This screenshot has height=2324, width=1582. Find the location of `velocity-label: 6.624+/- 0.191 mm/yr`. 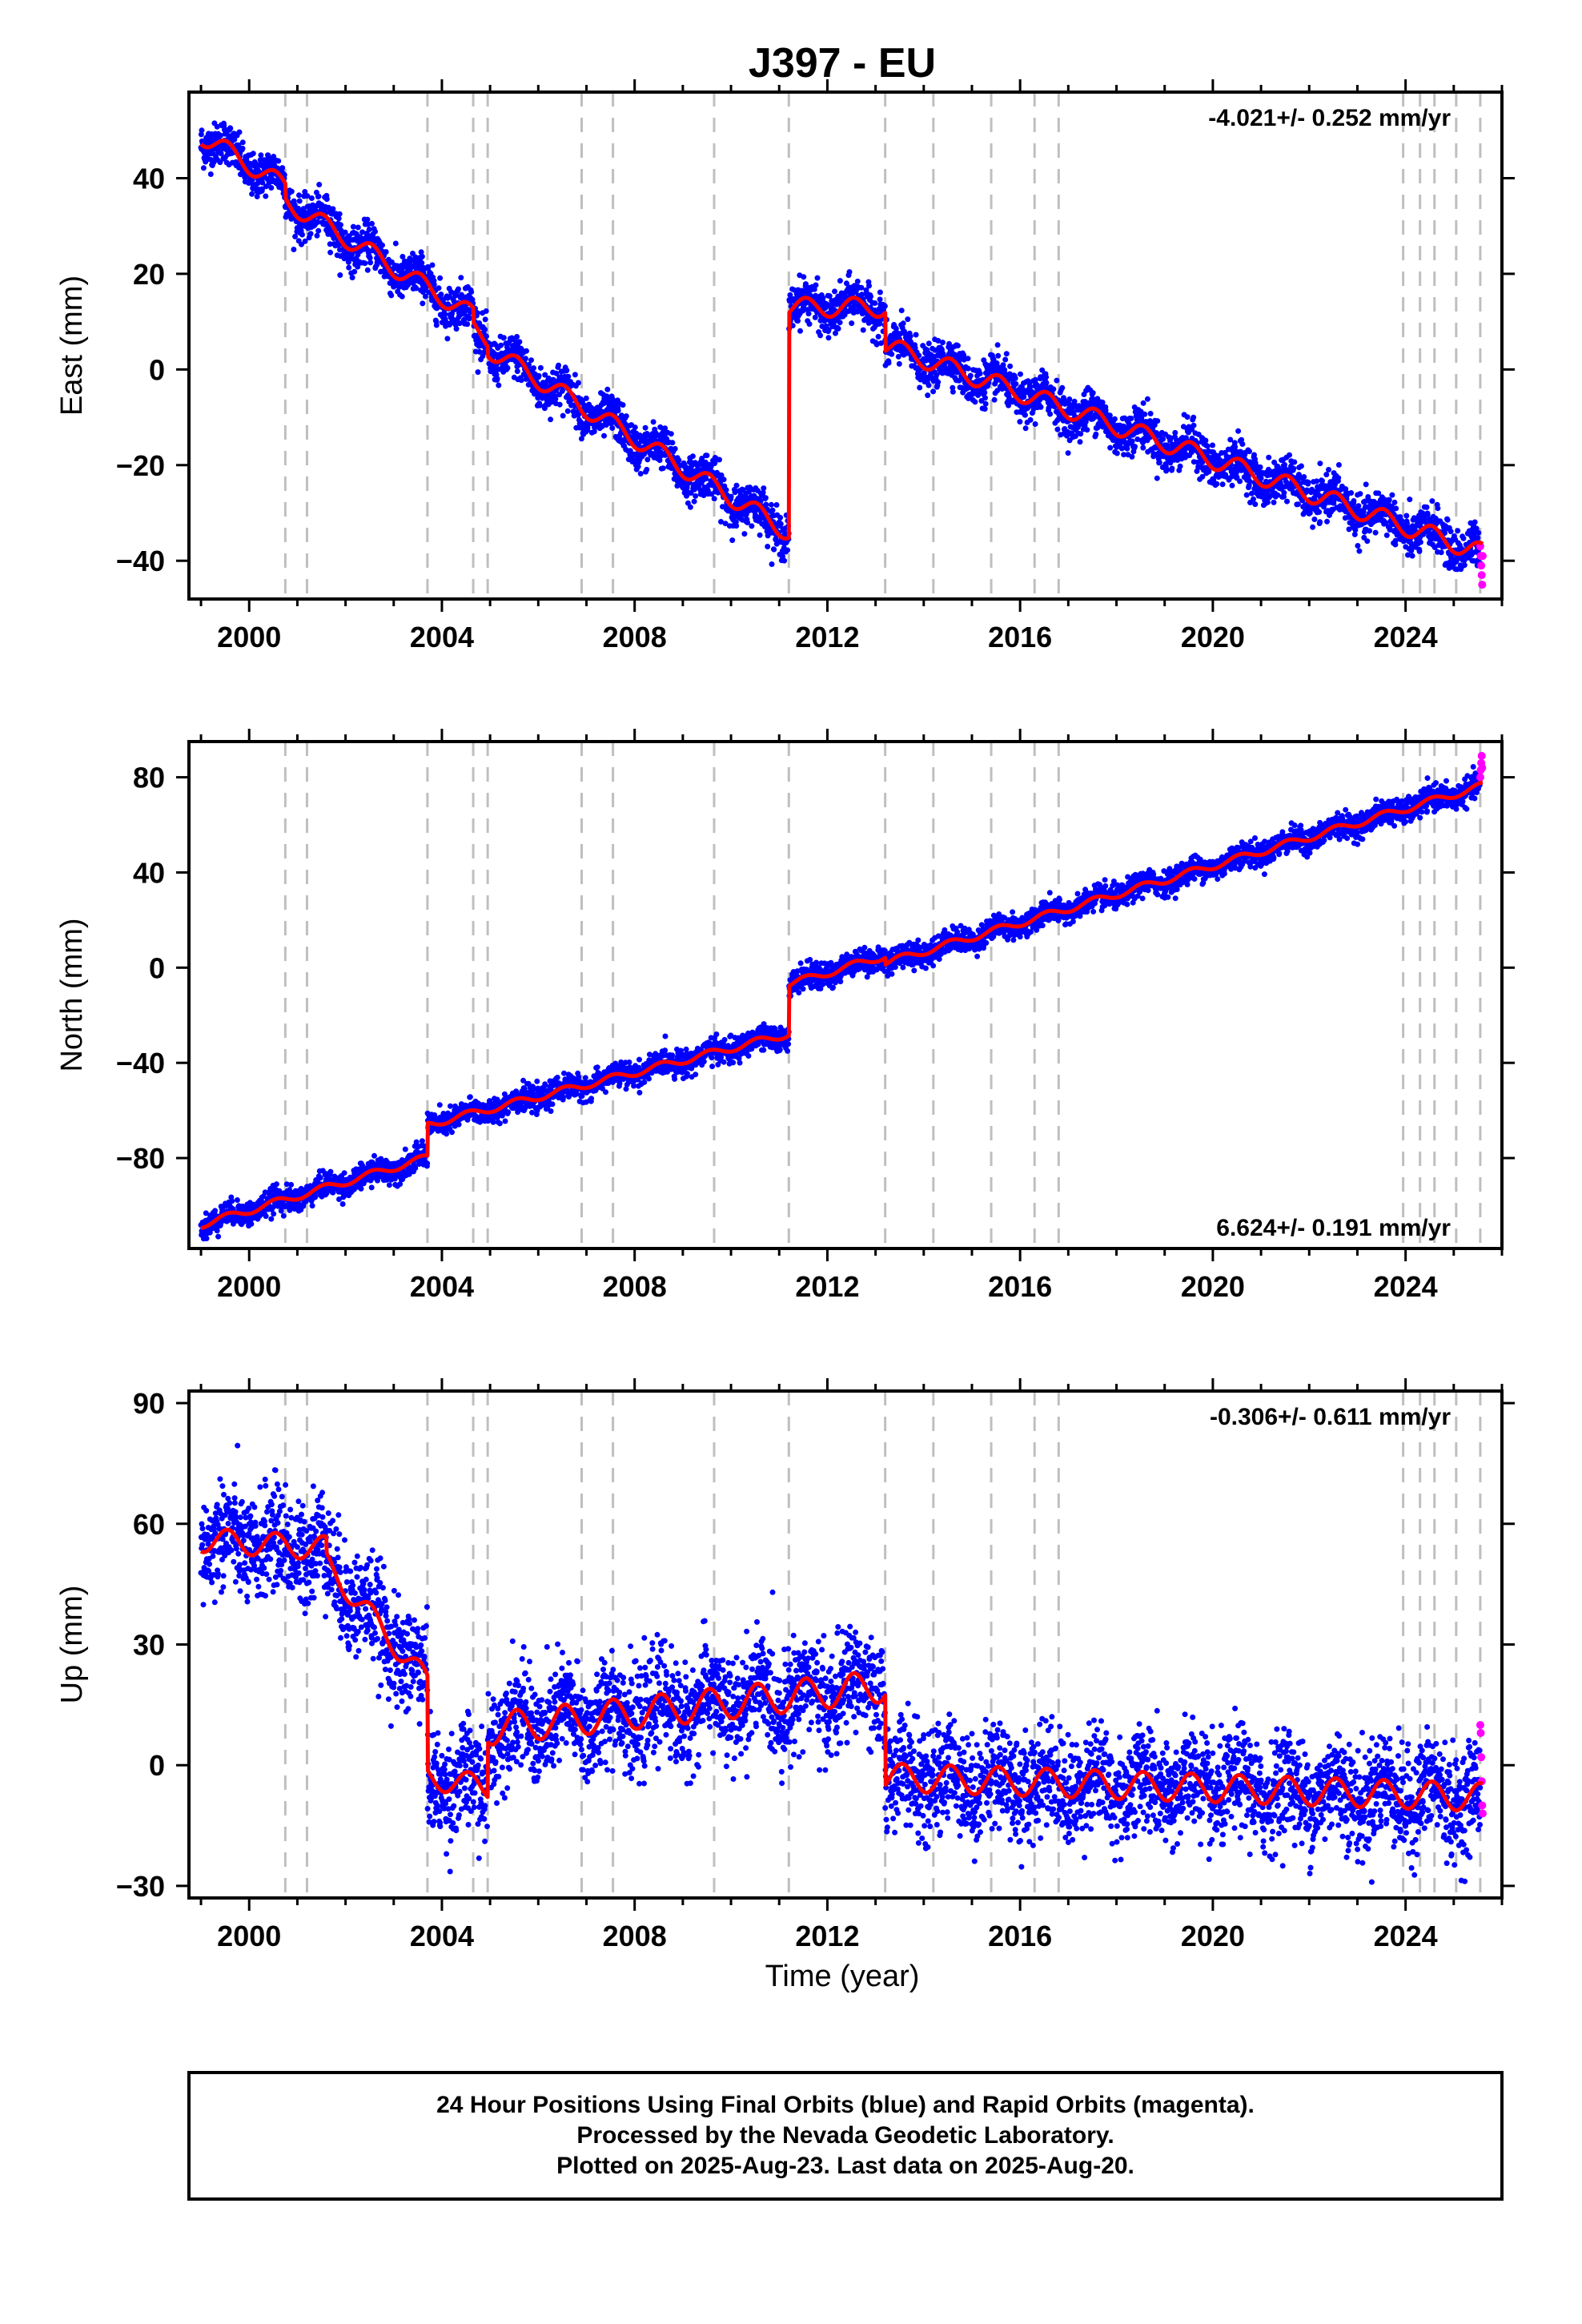

velocity-label: 6.624+/- 0.191 mm/yr is located at coordinates (1333, 1228).